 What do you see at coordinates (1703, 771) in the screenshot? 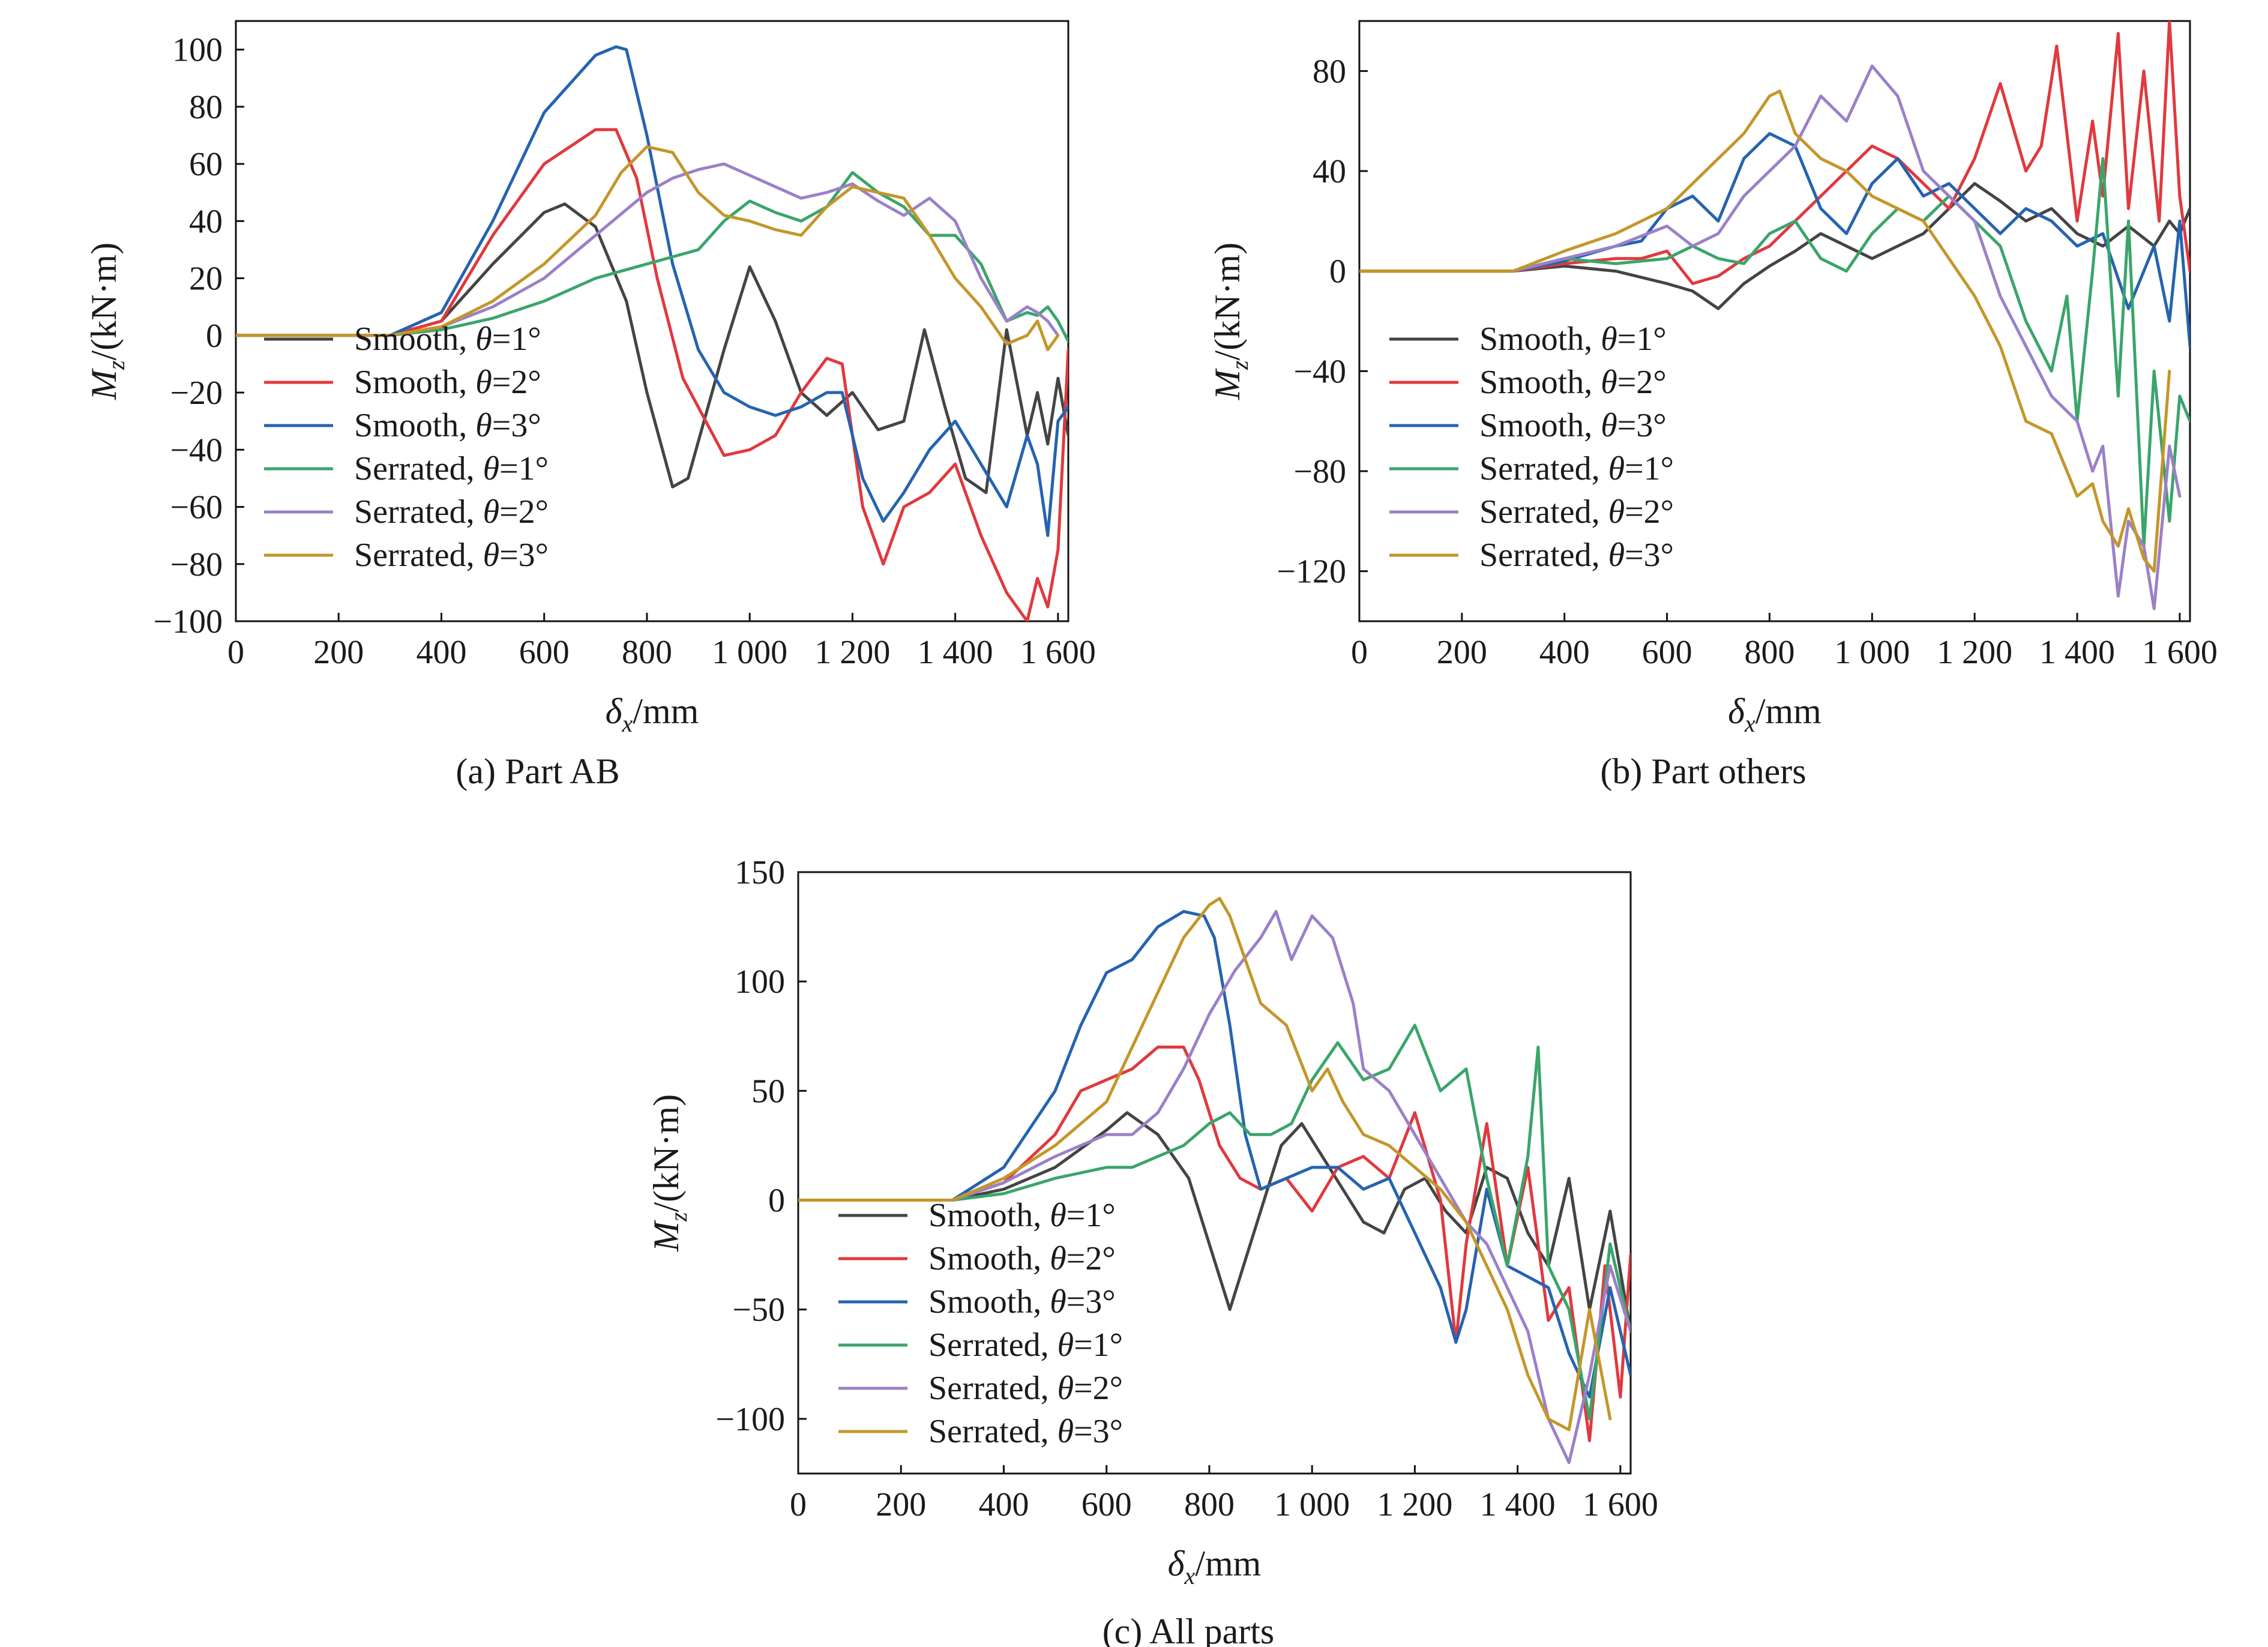
I see `panel-caption: (b) Part others` at bounding box center [1703, 771].